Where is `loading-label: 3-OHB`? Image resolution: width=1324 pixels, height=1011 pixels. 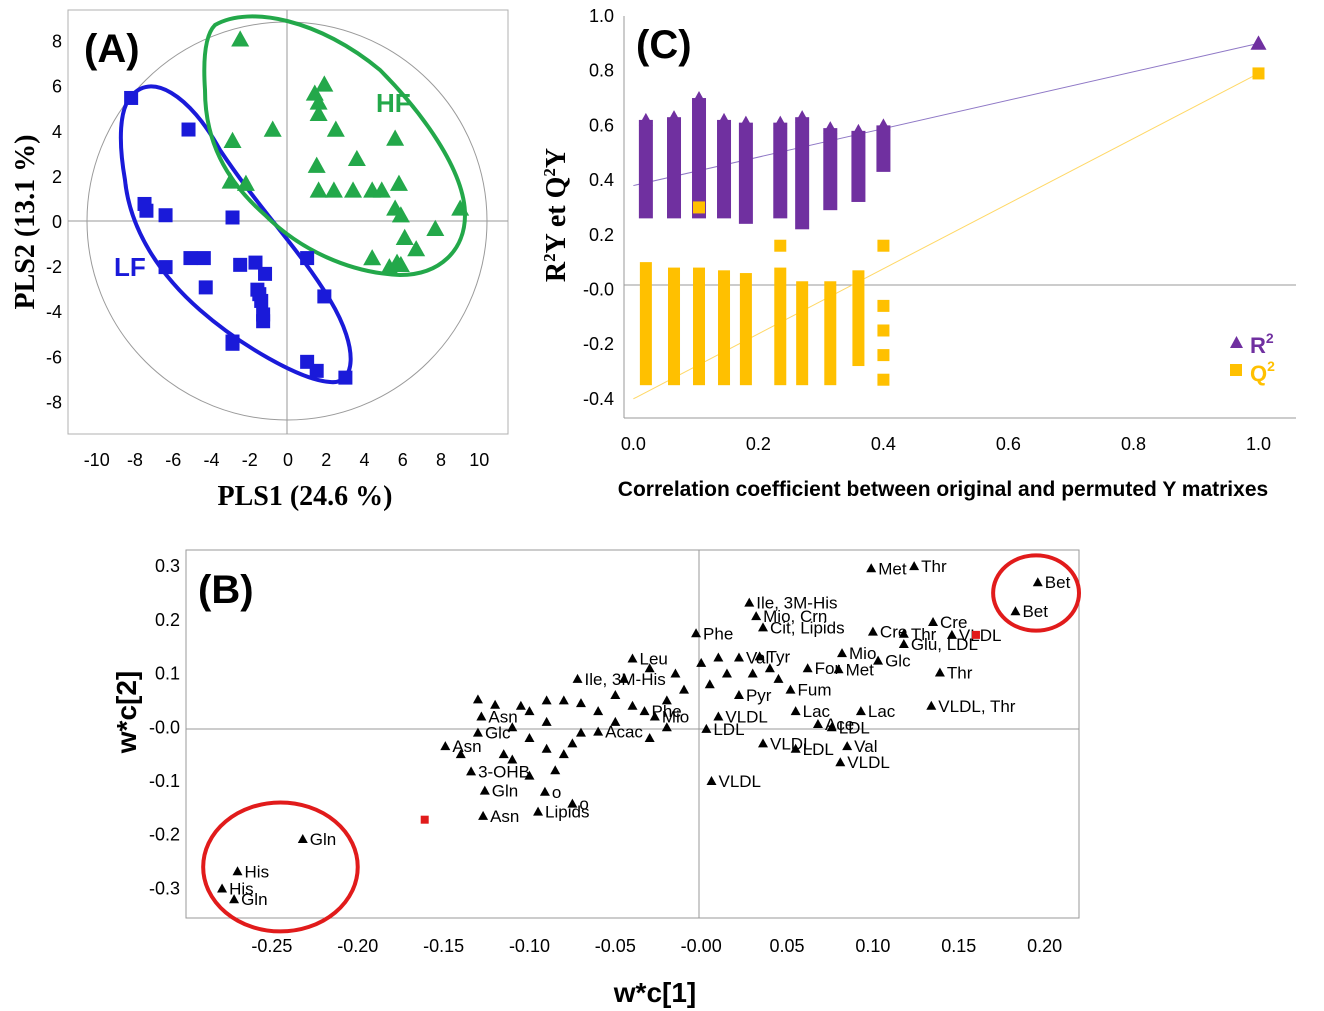 loading-label: 3-OHB is located at coordinates (504, 771).